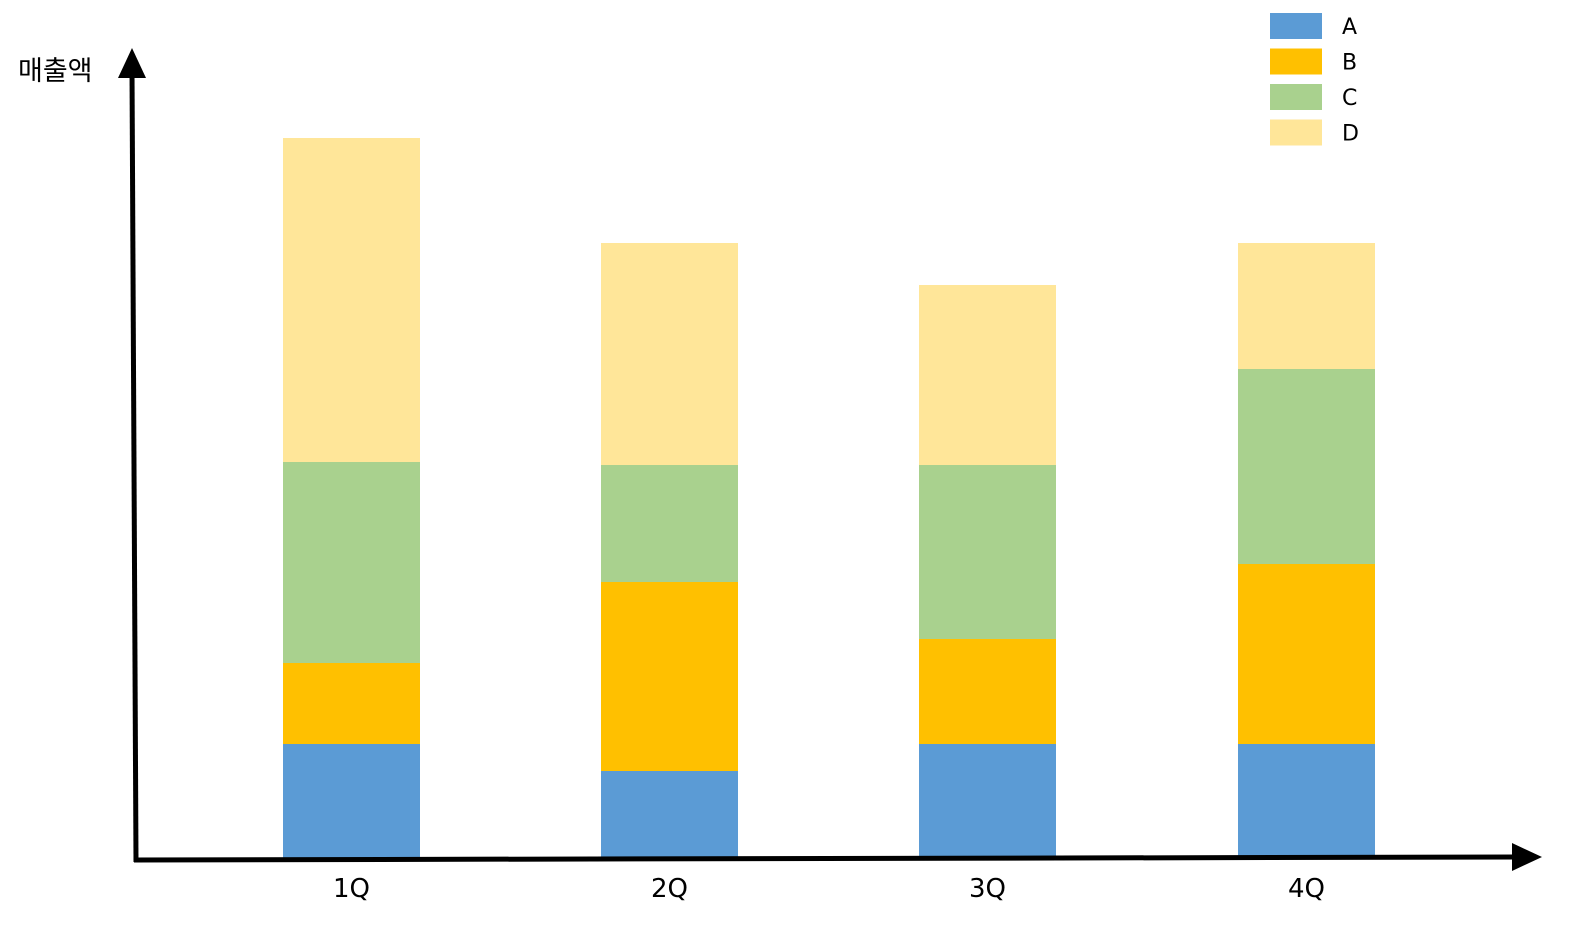  I want to click on legend-swatch-B, so click(1296, 61).